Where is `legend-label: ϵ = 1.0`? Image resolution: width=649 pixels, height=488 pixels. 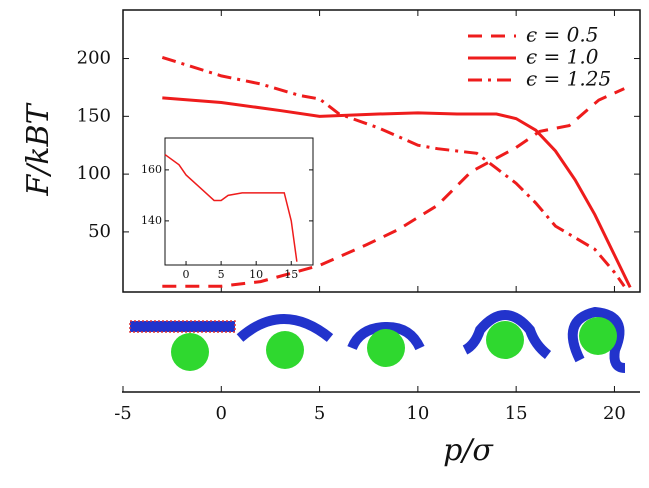 legend-label: ϵ = 1.0 is located at coordinates (562, 57).